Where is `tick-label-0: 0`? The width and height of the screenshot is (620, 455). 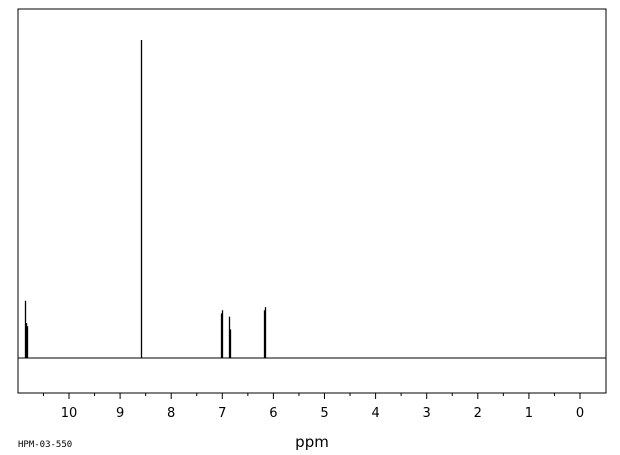
tick-label-0: 0 is located at coordinates (580, 413).